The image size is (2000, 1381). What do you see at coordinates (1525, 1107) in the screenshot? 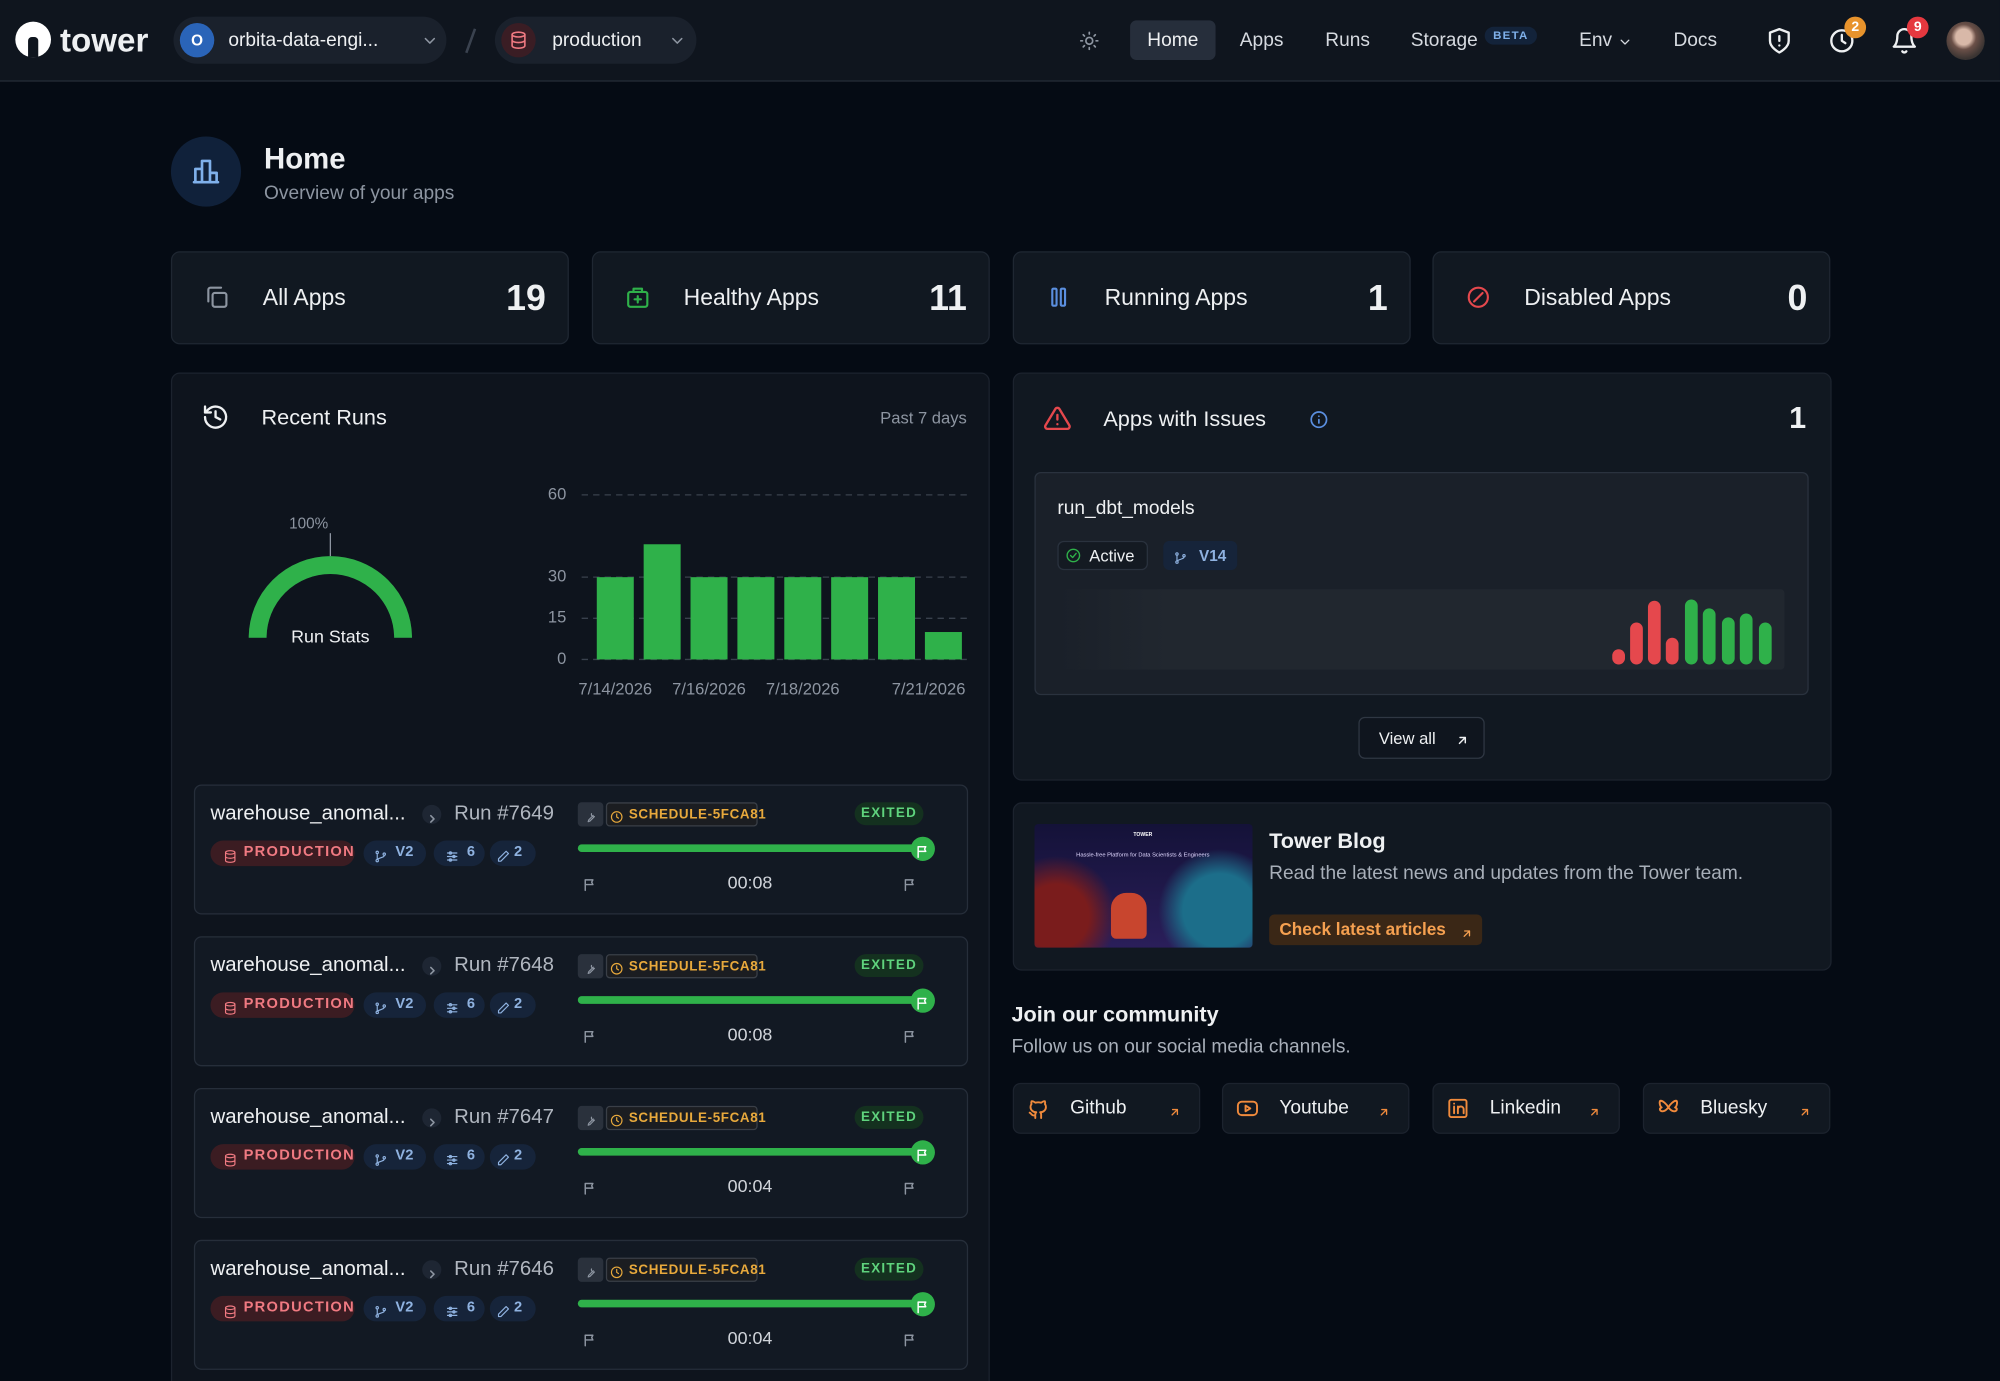
I see `social-label: Linkedin` at bounding box center [1525, 1107].